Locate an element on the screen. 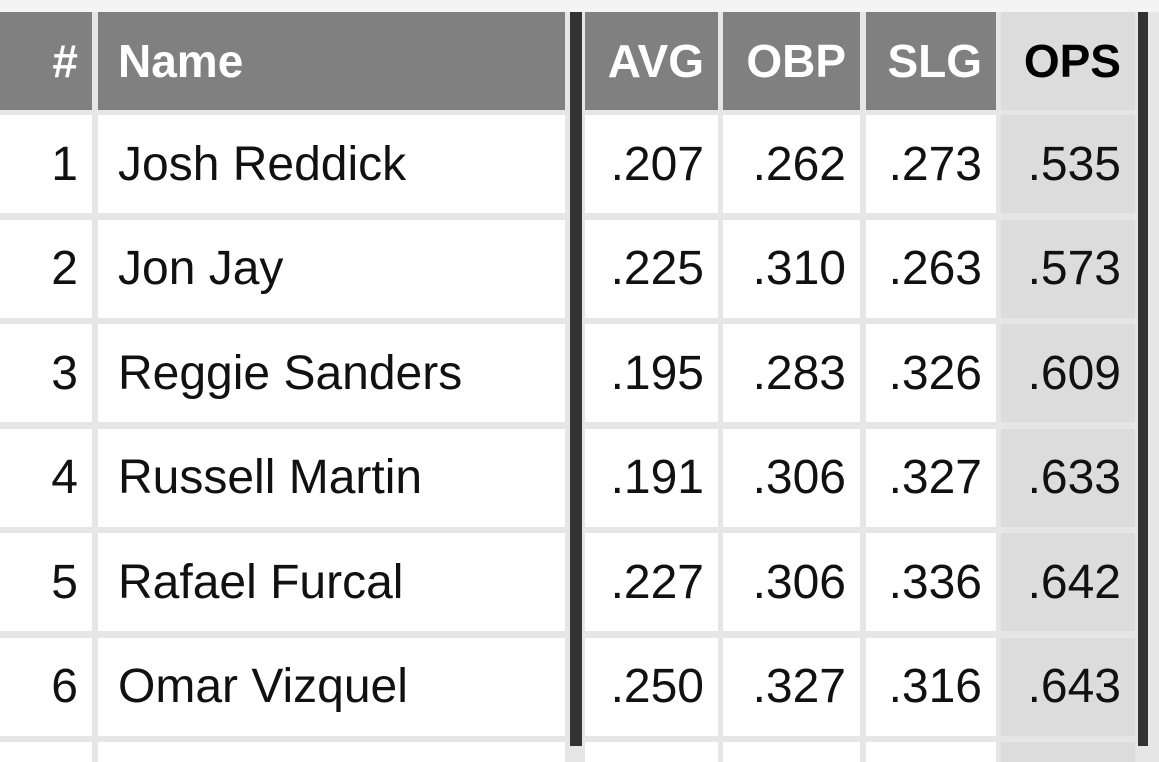  cell-obp: .262 is located at coordinates (791, 164).